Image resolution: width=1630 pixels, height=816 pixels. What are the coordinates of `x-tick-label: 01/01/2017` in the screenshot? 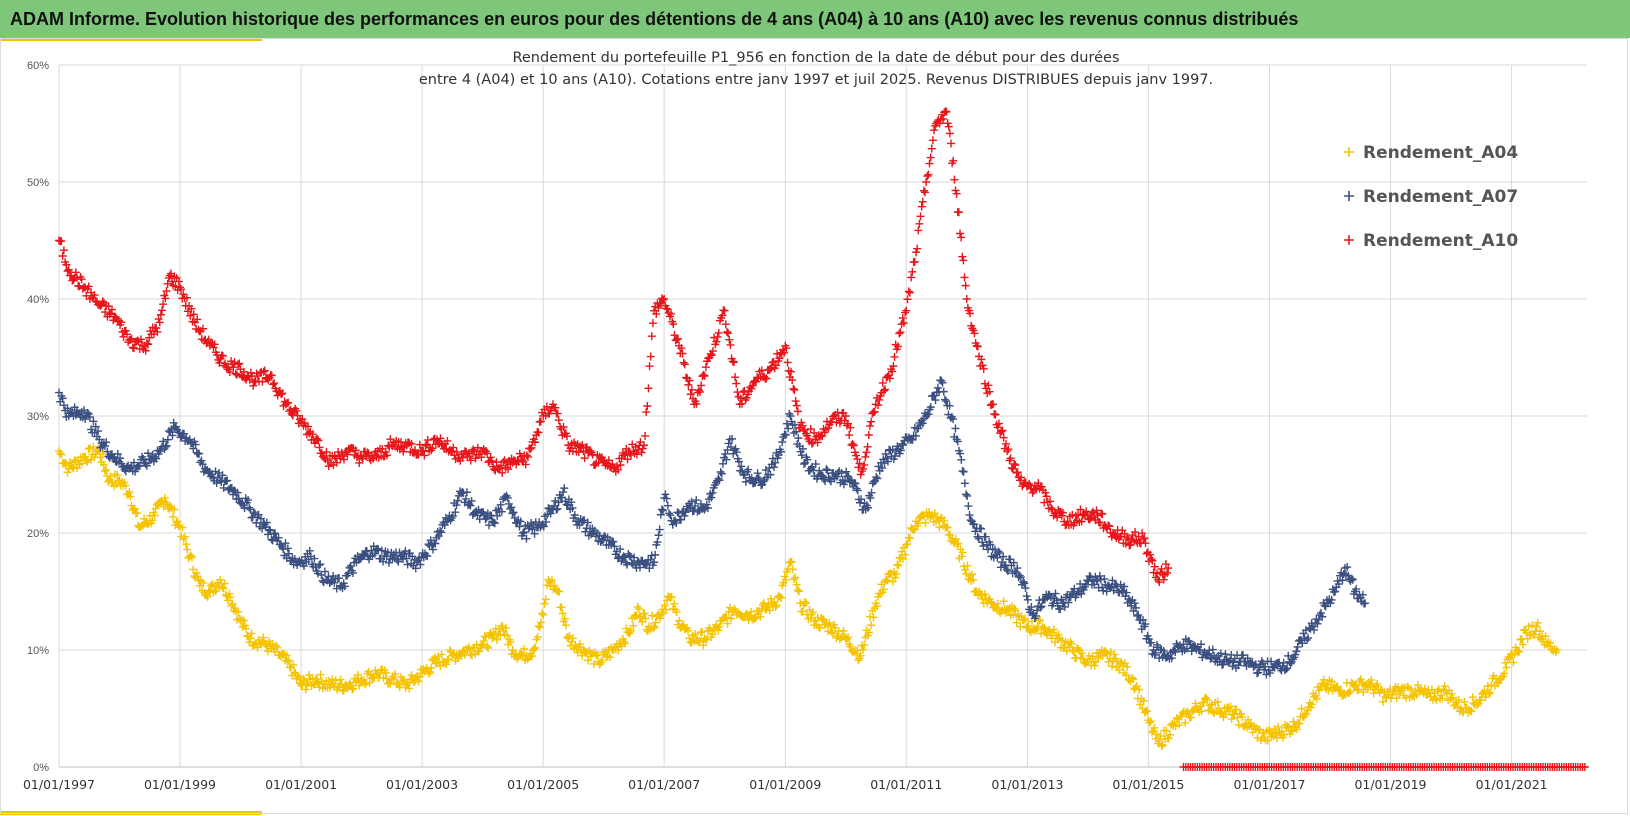 It's located at (1269, 784).